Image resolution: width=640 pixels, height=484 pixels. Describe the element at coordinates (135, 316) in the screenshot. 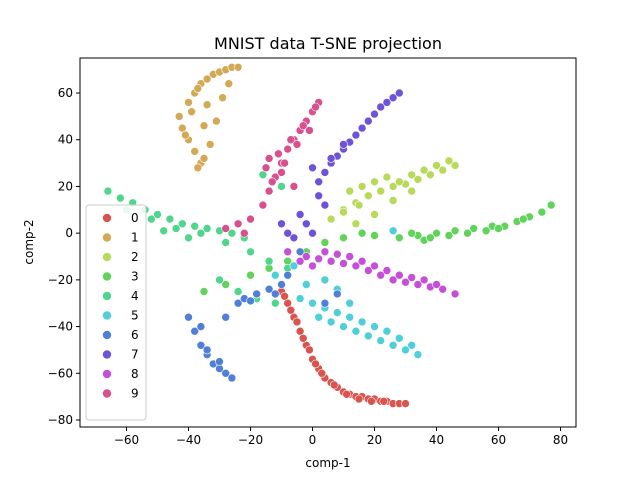

I see `legend-label: 5` at that location.